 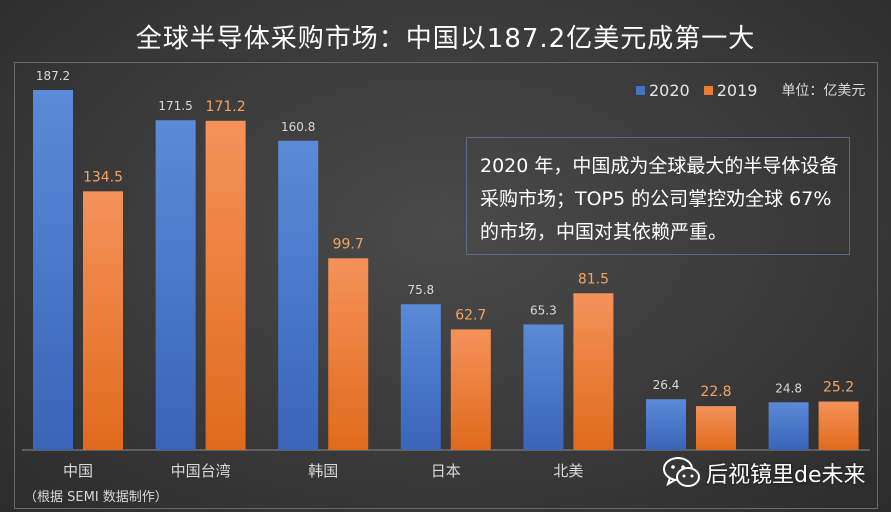 I want to click on data-label-2020-3: 75.8, so click(x=420, y=290).